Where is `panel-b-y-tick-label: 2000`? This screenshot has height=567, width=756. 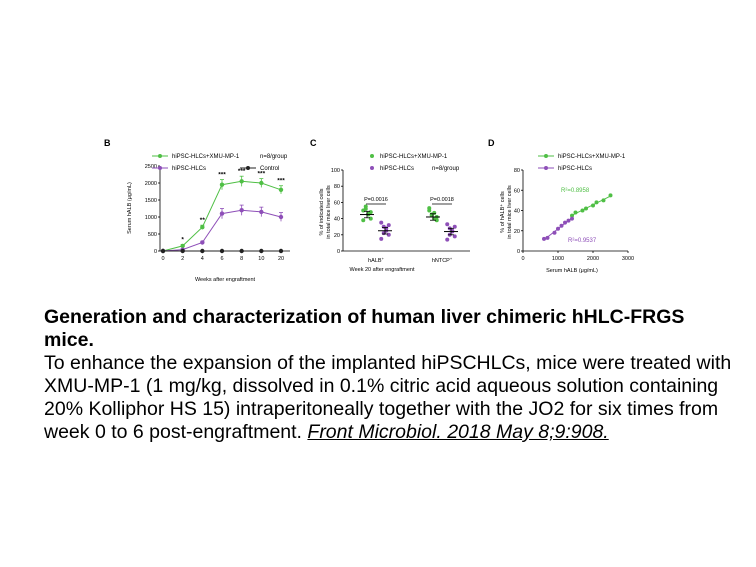
panel-b-y-tick-label: 2000 is located at coordinates (151, 184).